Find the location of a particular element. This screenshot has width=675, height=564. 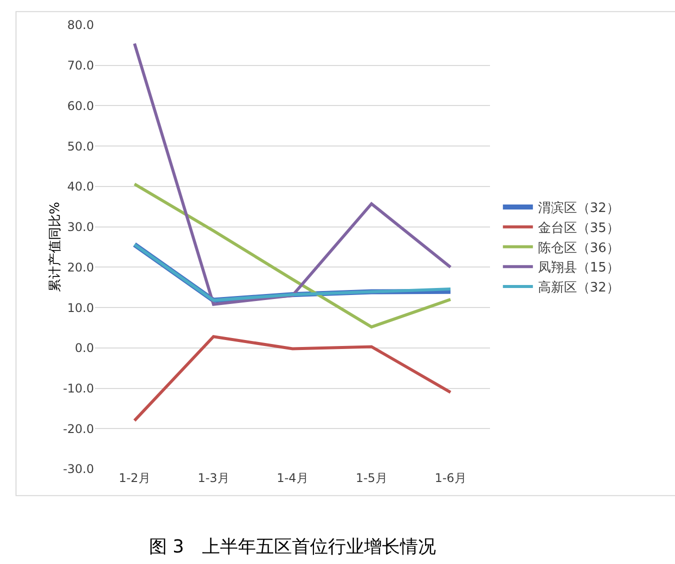

y-tick-label: 70.0 is located at coordinates (80, 65).